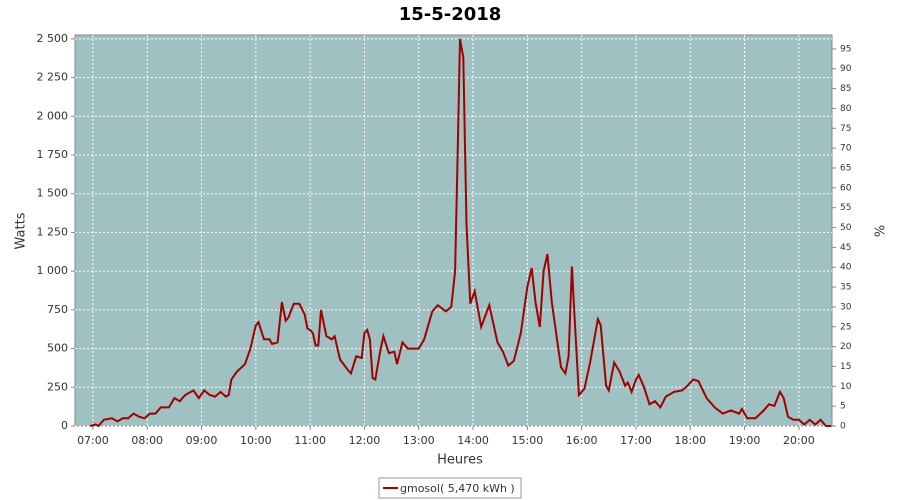  I want to click on y2-tick-label: 10, so click(846, 387).